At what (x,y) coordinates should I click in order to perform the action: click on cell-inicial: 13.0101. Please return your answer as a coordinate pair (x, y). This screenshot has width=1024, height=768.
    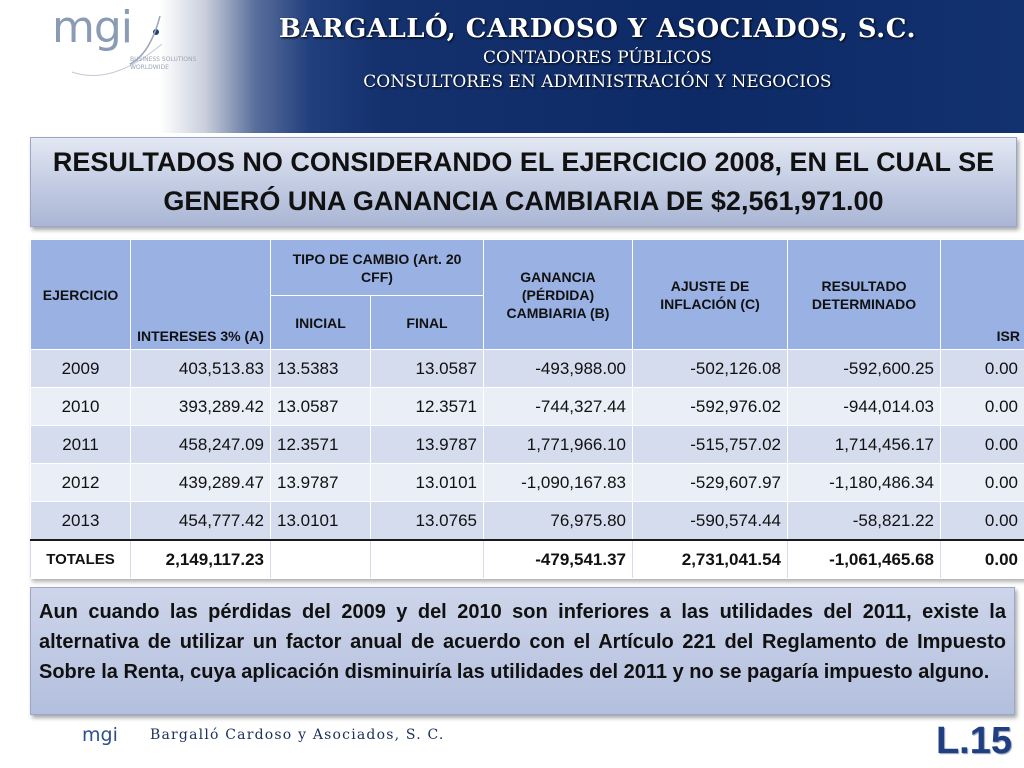
    Looking at the image, I should click on (320, 521).